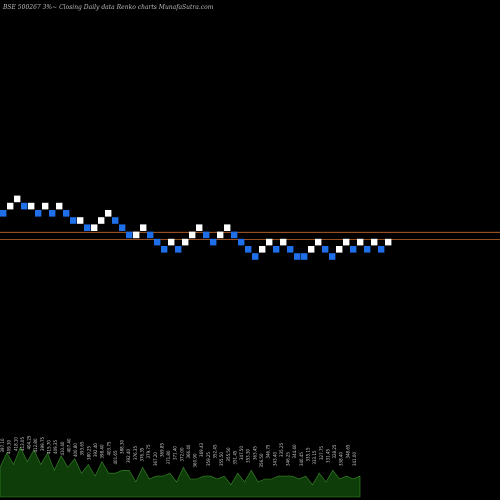 The width and height of the screenshot is (500, 500). I want to click on volume-label: 351.45, so click(235, 457).